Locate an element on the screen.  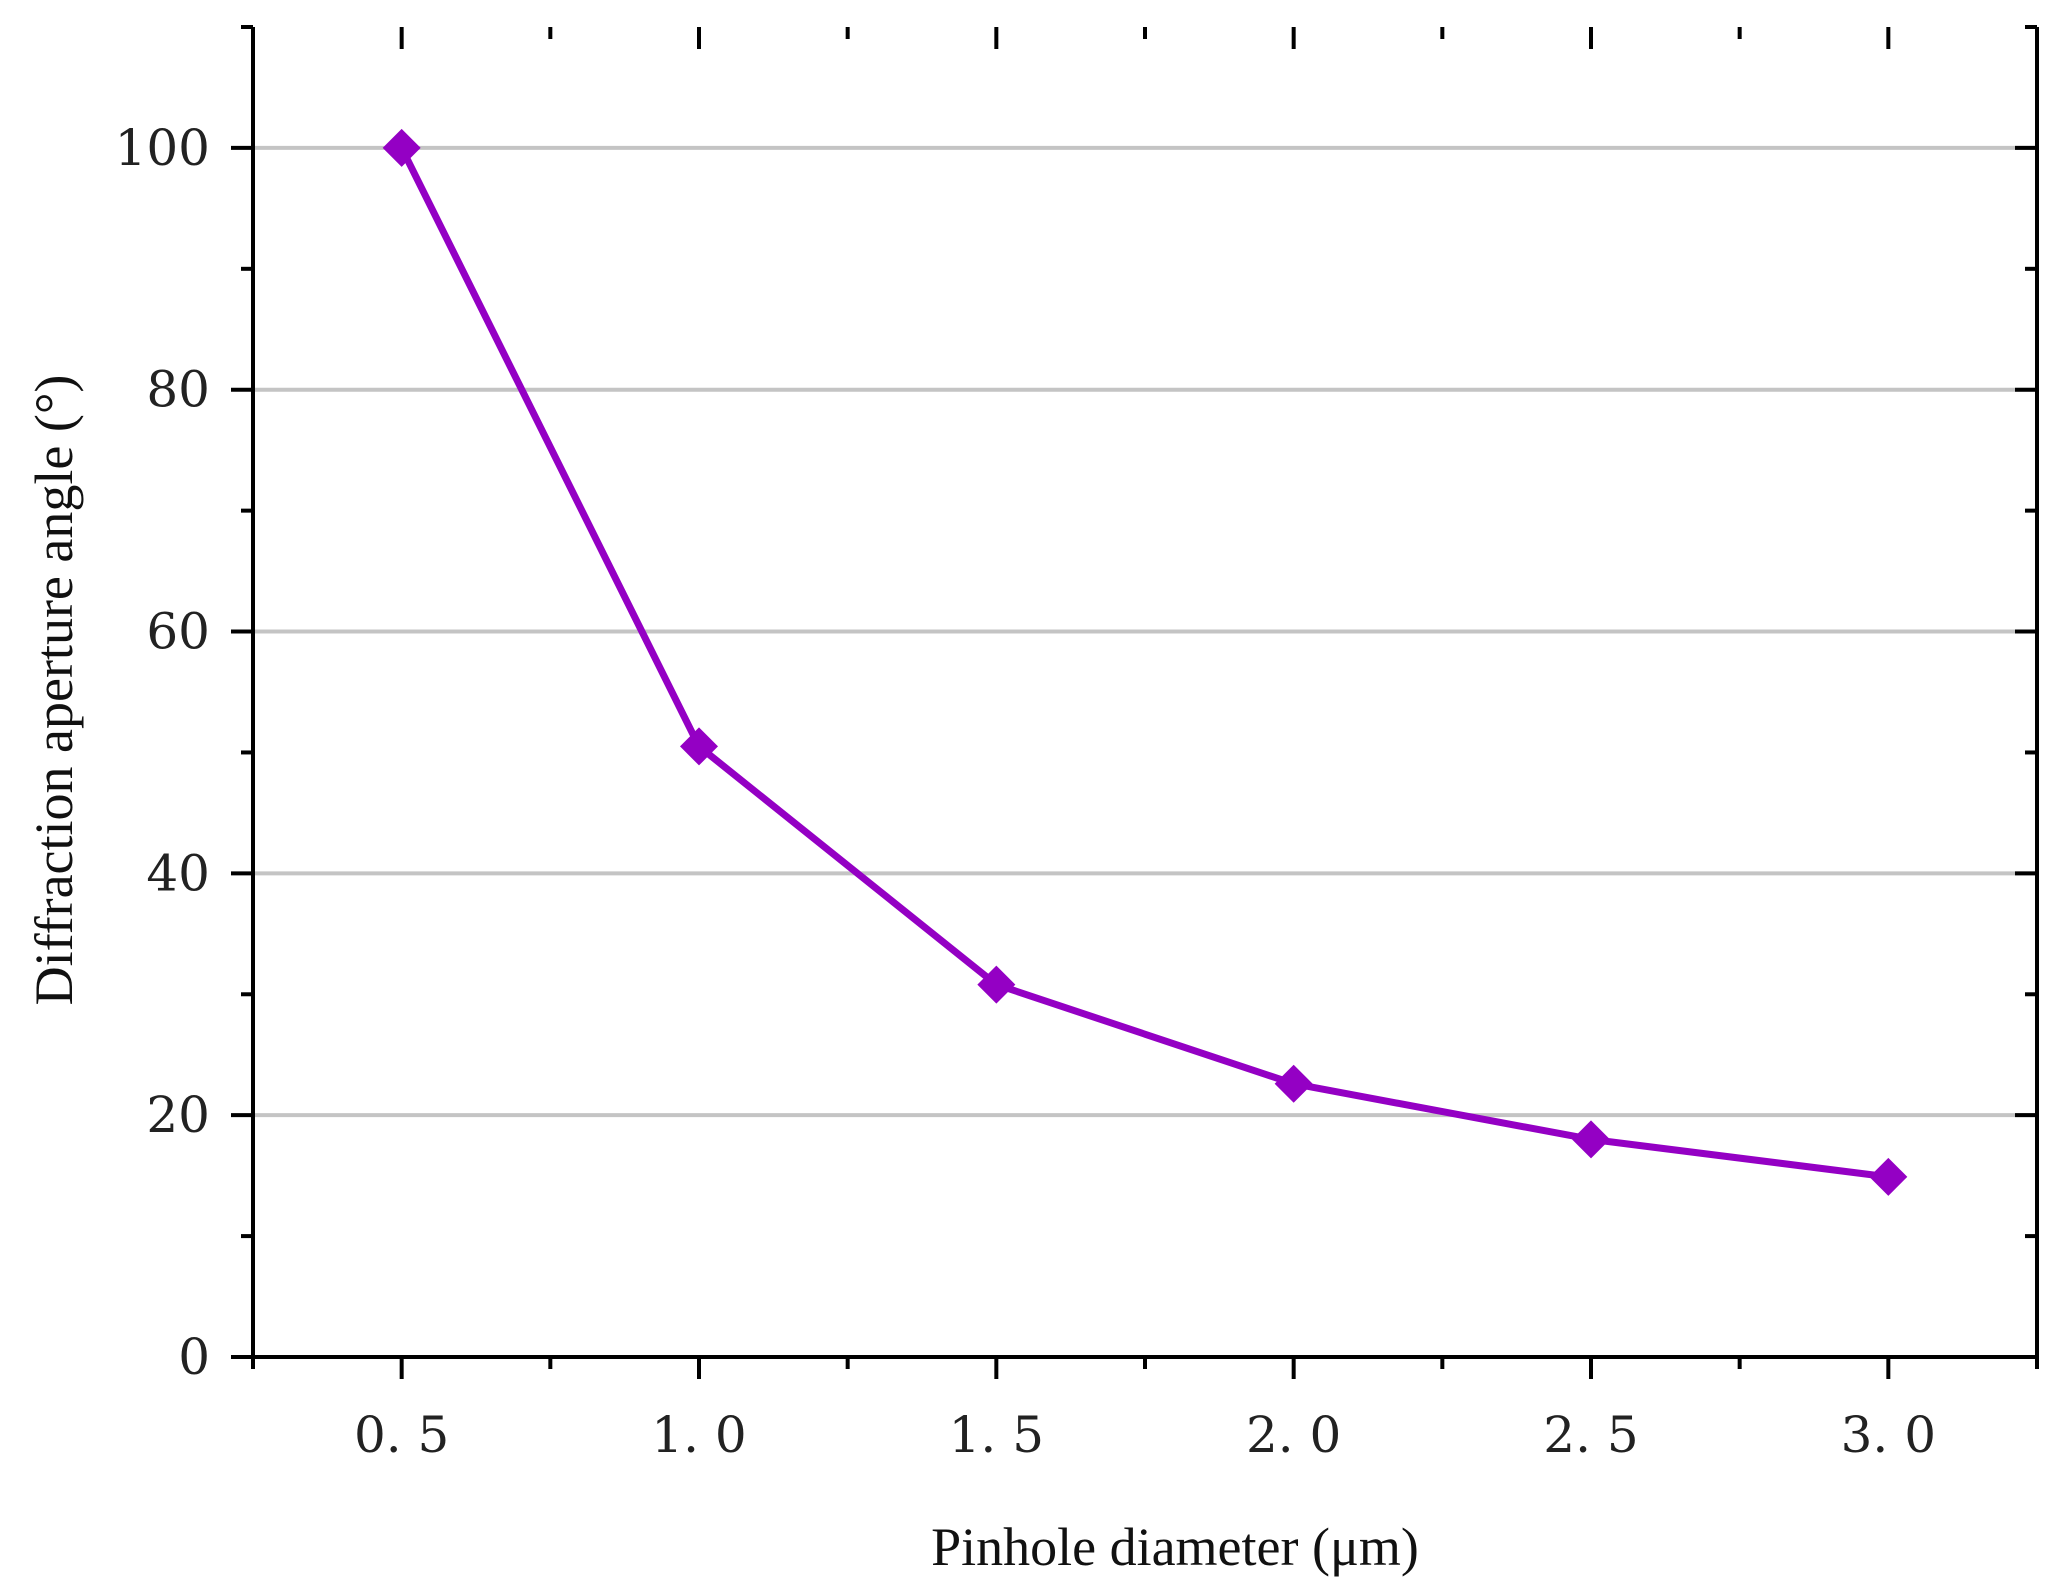
x-tick-label: 1. 0 is located at coordinates (698, 1435).